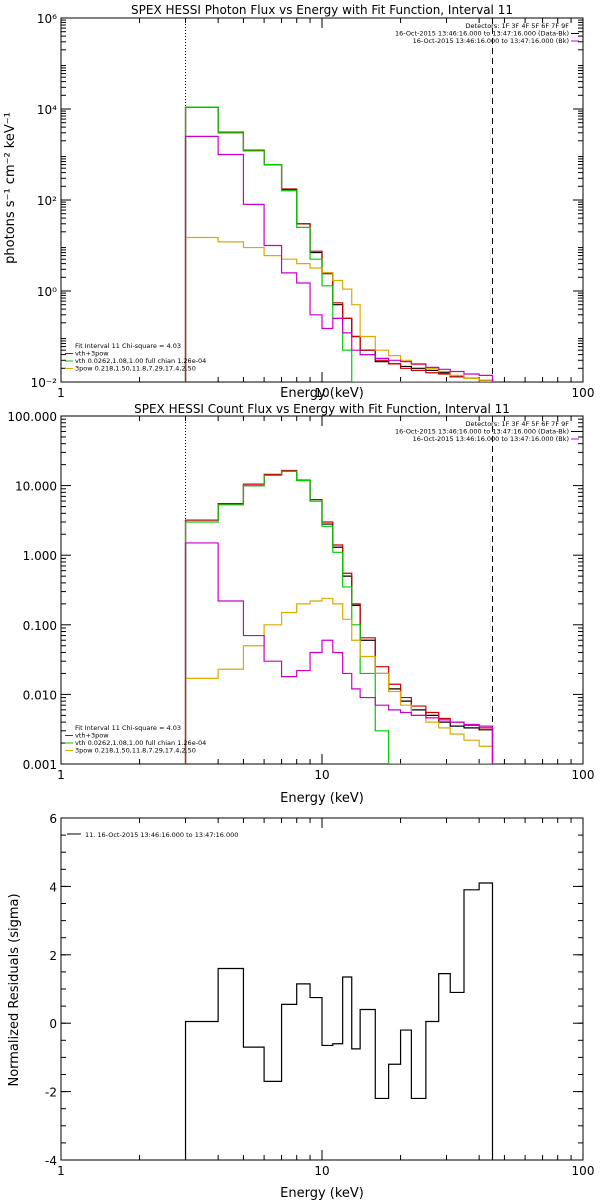 This screenshot has height=1200, width=600. Describe the element at coordinates (53, 956) in the screenshot. I see `y-tick-label: 2` at that location.